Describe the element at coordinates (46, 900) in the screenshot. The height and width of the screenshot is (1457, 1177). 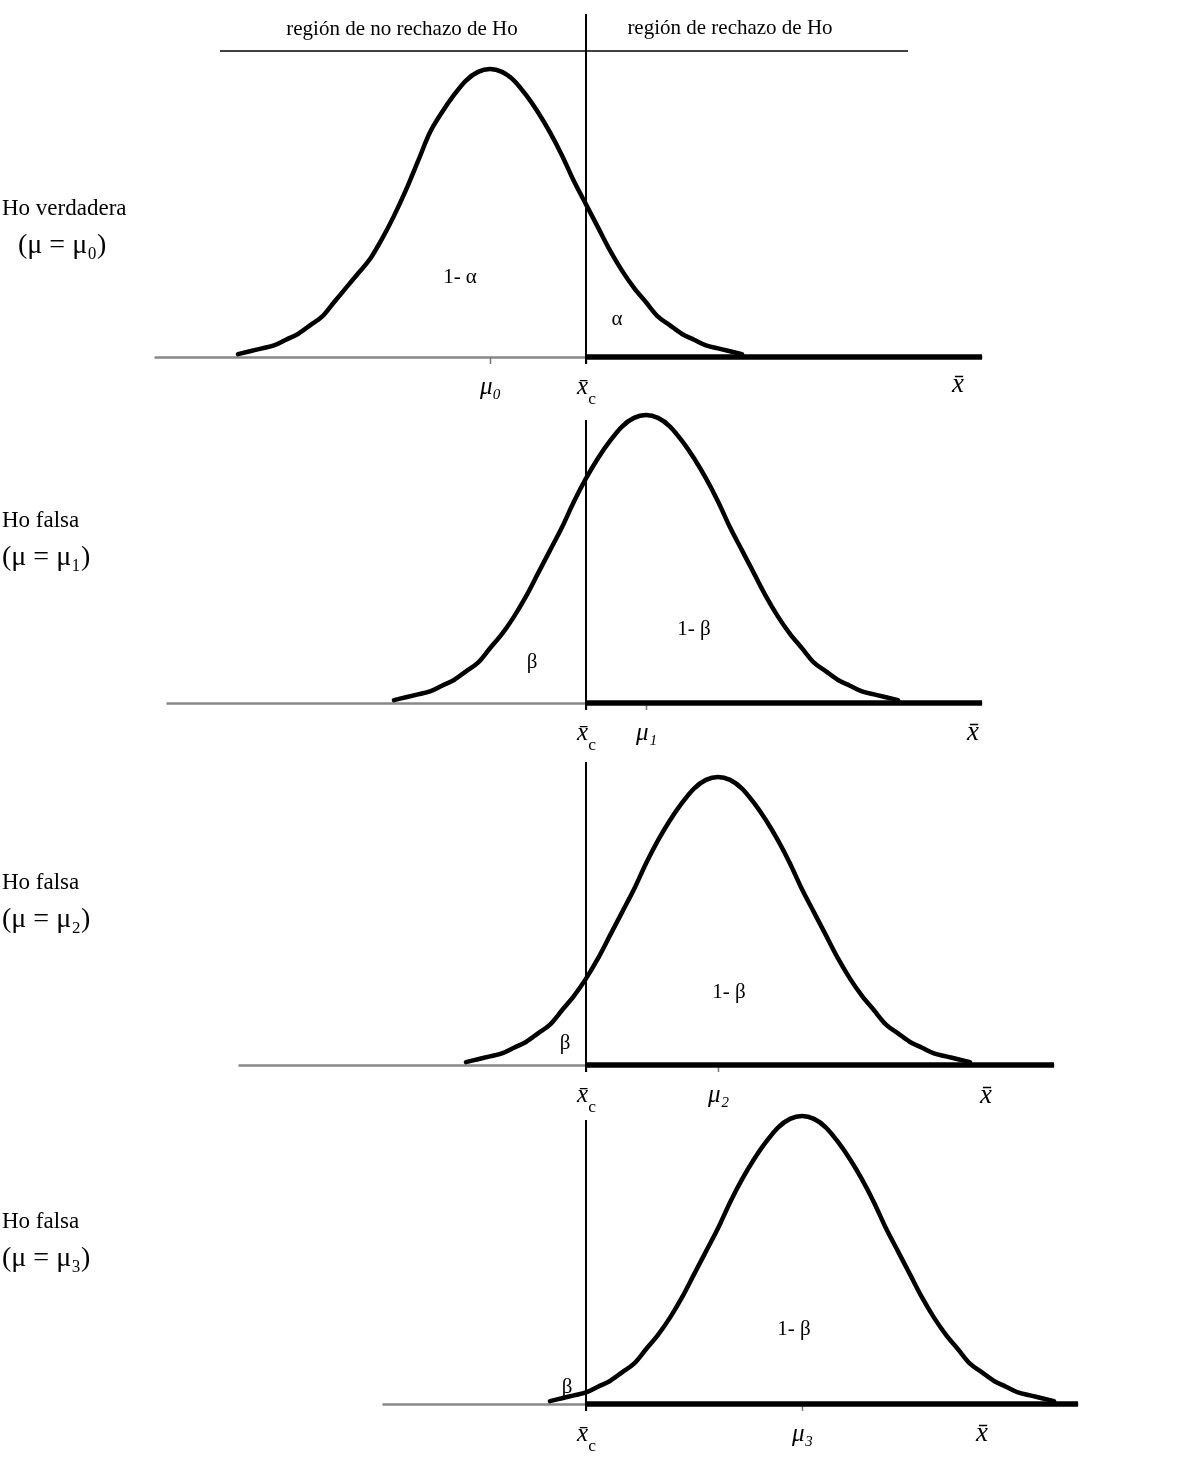
I see `y-axis-title: Ho falsa (μ = μ₂)` at that location.